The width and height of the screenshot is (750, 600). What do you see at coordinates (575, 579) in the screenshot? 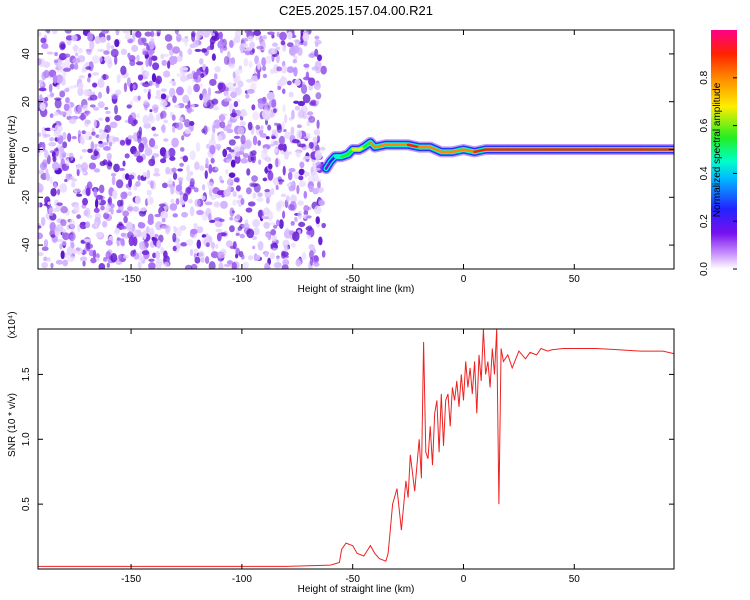
I see `snr-xtick-label: 50` at bounding box center [575, 579].